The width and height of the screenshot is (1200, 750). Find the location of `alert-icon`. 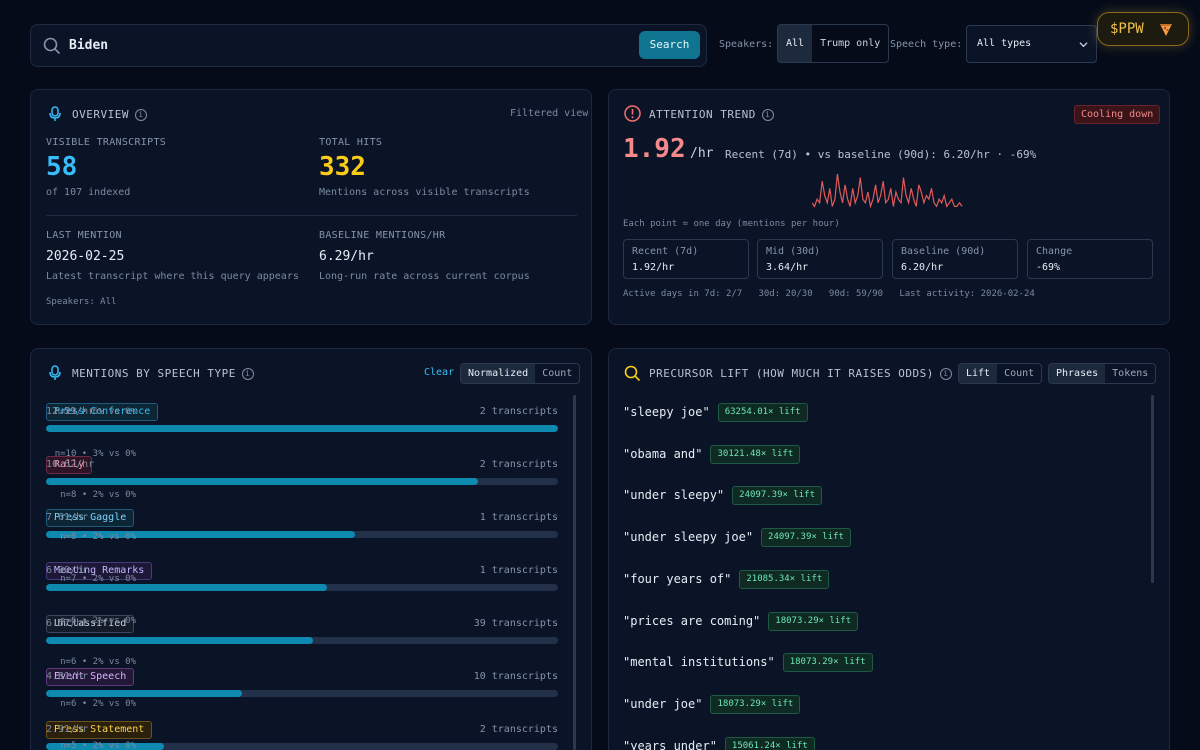

alert-icon is located at coordinates (632, 113).